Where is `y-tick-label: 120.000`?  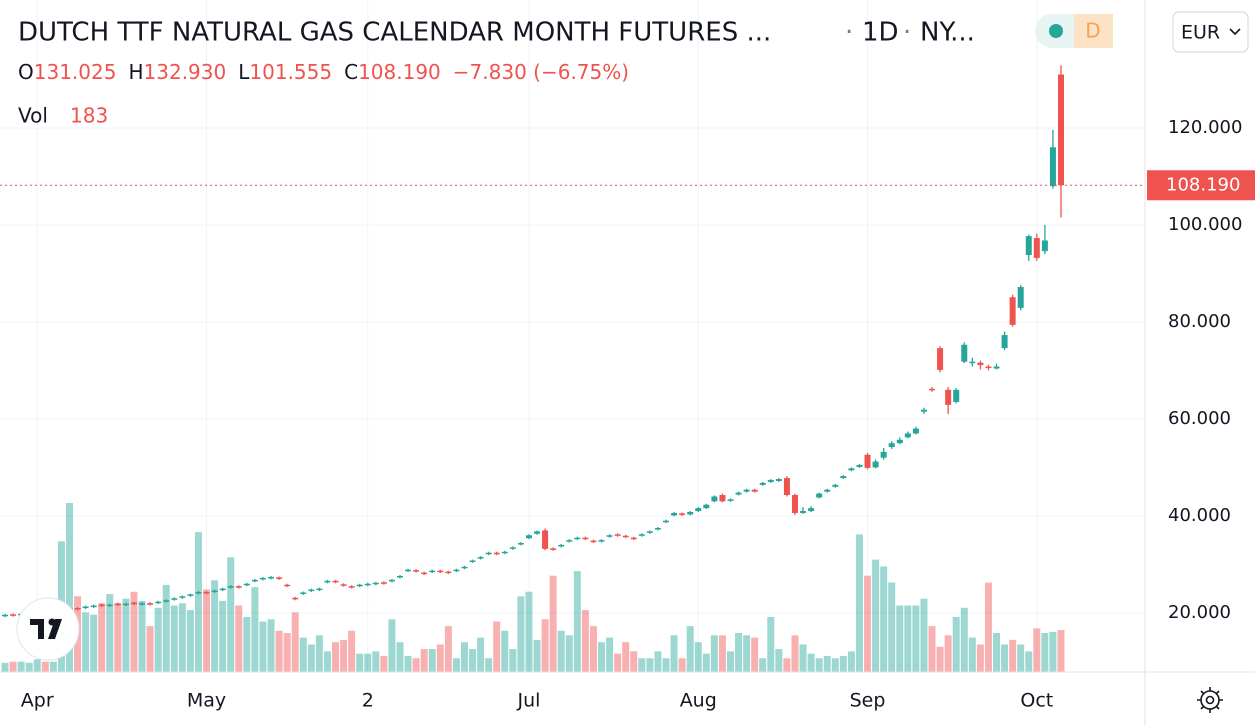 y-tick-label: 120.000 is located at coordinates (1205, 127).